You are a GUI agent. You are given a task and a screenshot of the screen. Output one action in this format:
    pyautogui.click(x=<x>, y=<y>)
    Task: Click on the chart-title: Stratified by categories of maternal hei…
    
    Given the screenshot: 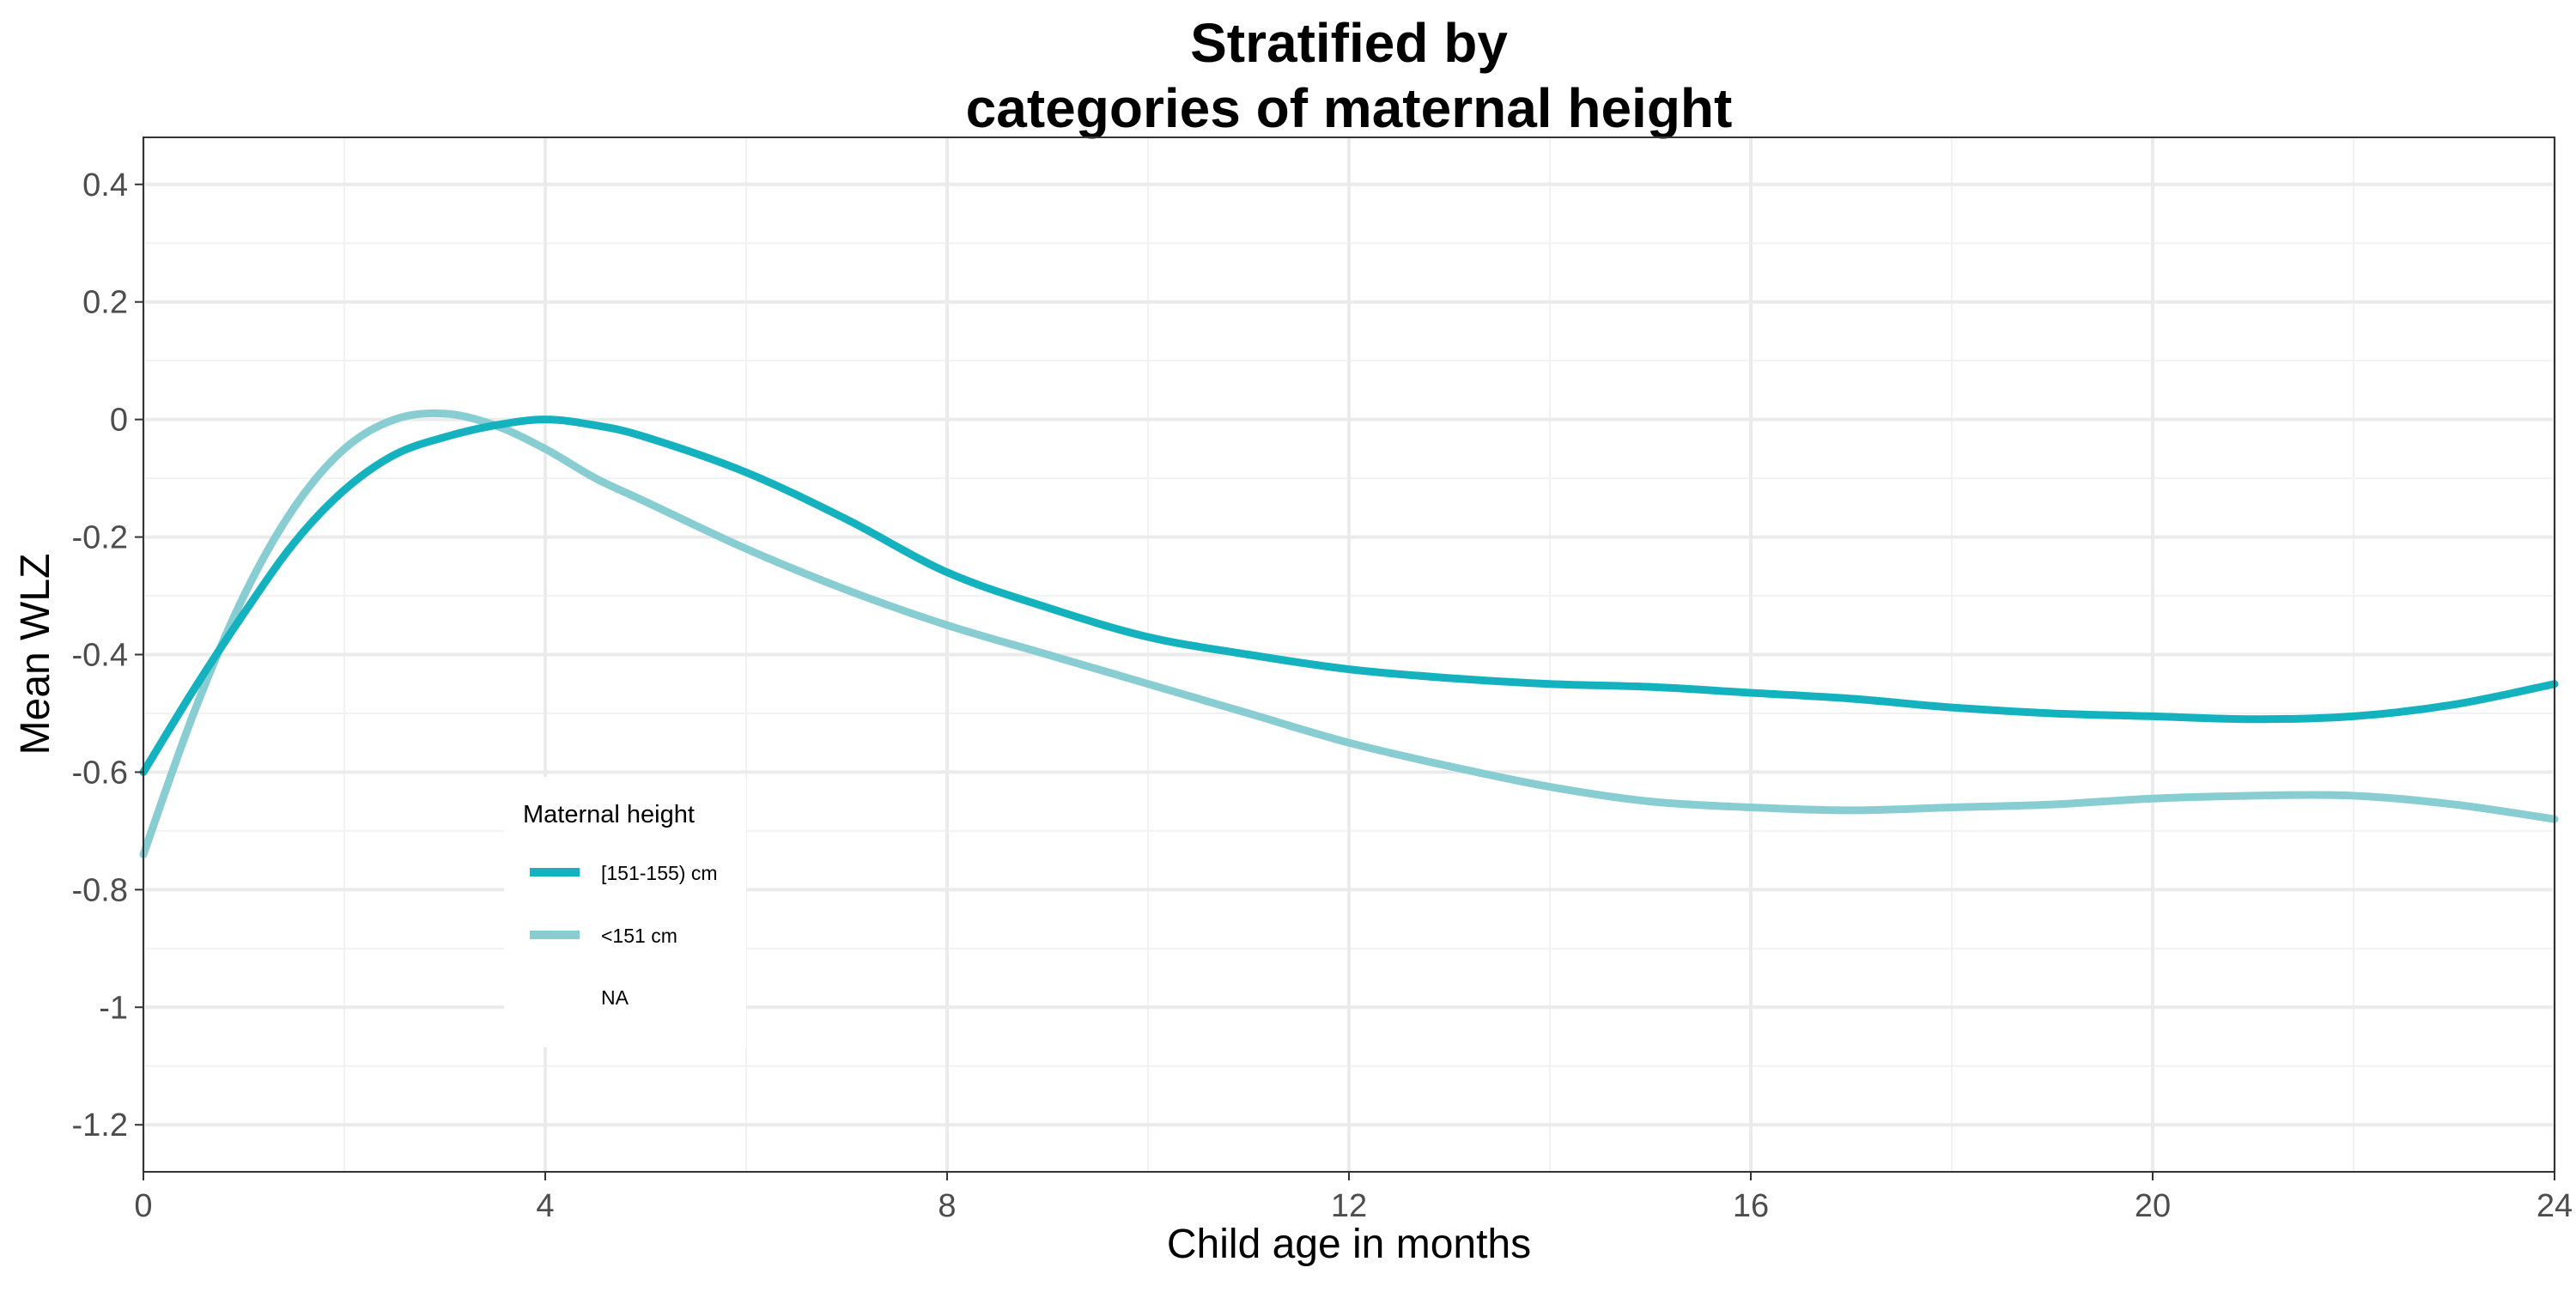 What is the action you would take?
    pyautogui.click(x=1349, y=75)
    